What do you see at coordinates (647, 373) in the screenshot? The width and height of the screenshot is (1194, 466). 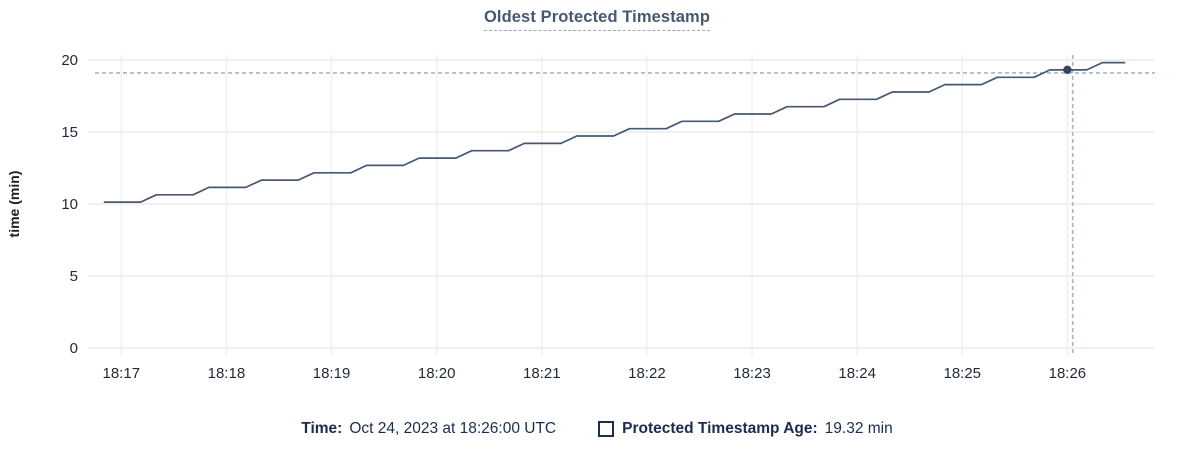 I see `x-tick-label: 18:22` at bounding box center [647, 373].